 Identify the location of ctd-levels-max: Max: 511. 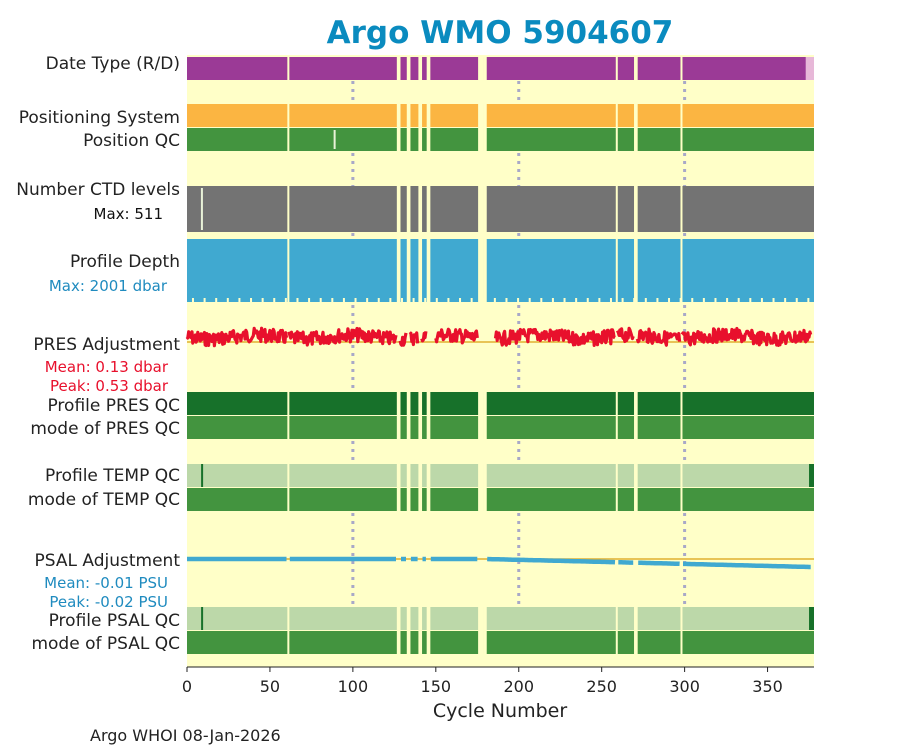
(128, 214).